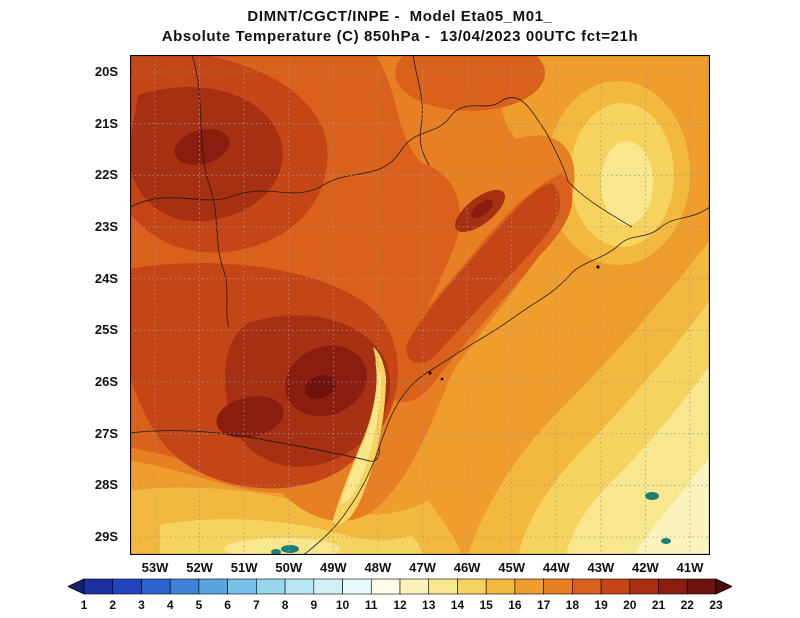 The height and width of the screenshot is (618, 800). What do you see at coordinates (199, 567) in the screenshot?
I see `lon-tick-label: 52W` at bounding box center [199, 567].